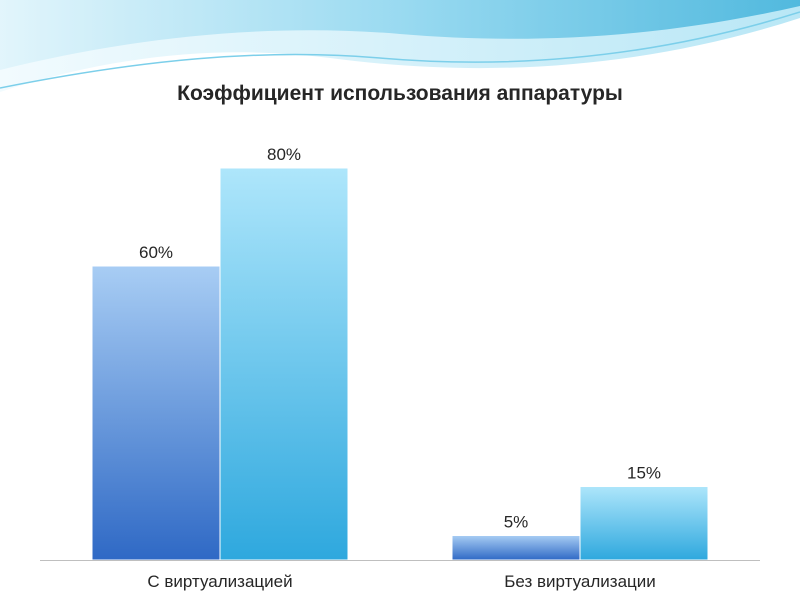 The image size is (800, 600). I want to click on category-label-2: Без виртуализации, so click(580, 581).